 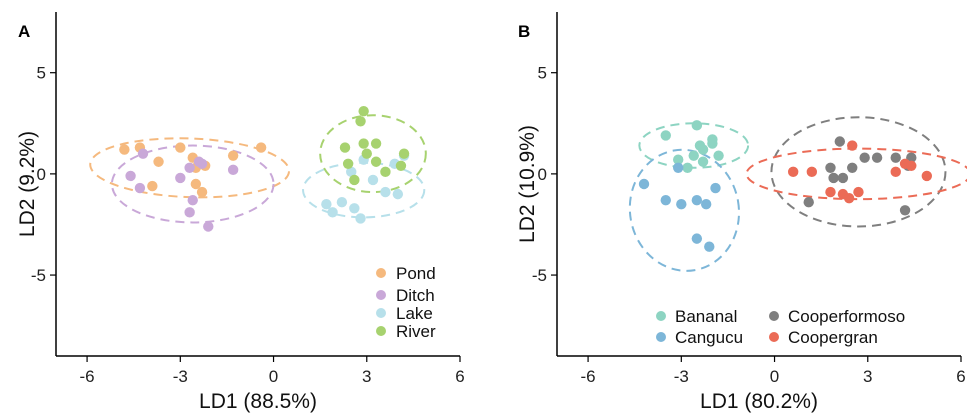 What do you see at coordinates (527, 184) in the screenshot?
I see `panel-b-y-axis-title: LD2 (10.9%)` at bounding box center [527, 184].